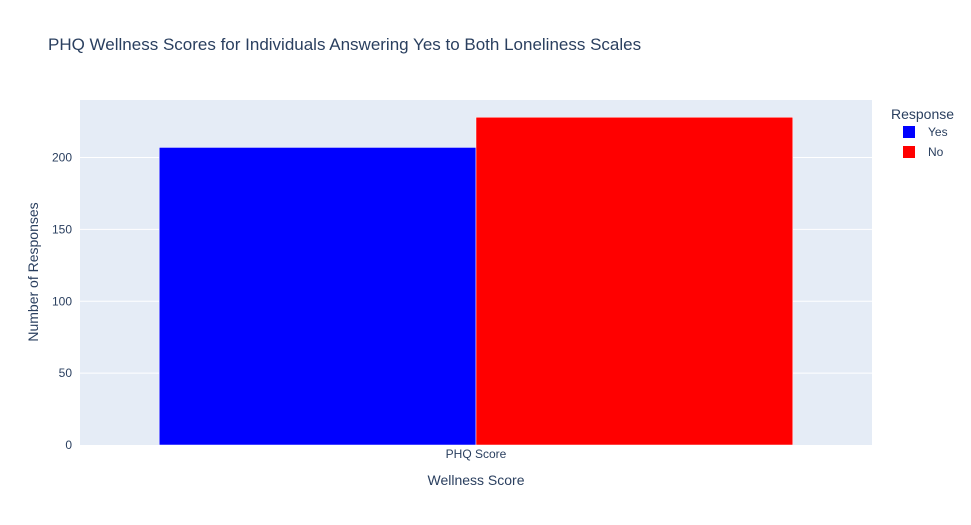 The image size is (971, 525). I want to click on x-axis-title: Wellness Score, so click(475, 480).